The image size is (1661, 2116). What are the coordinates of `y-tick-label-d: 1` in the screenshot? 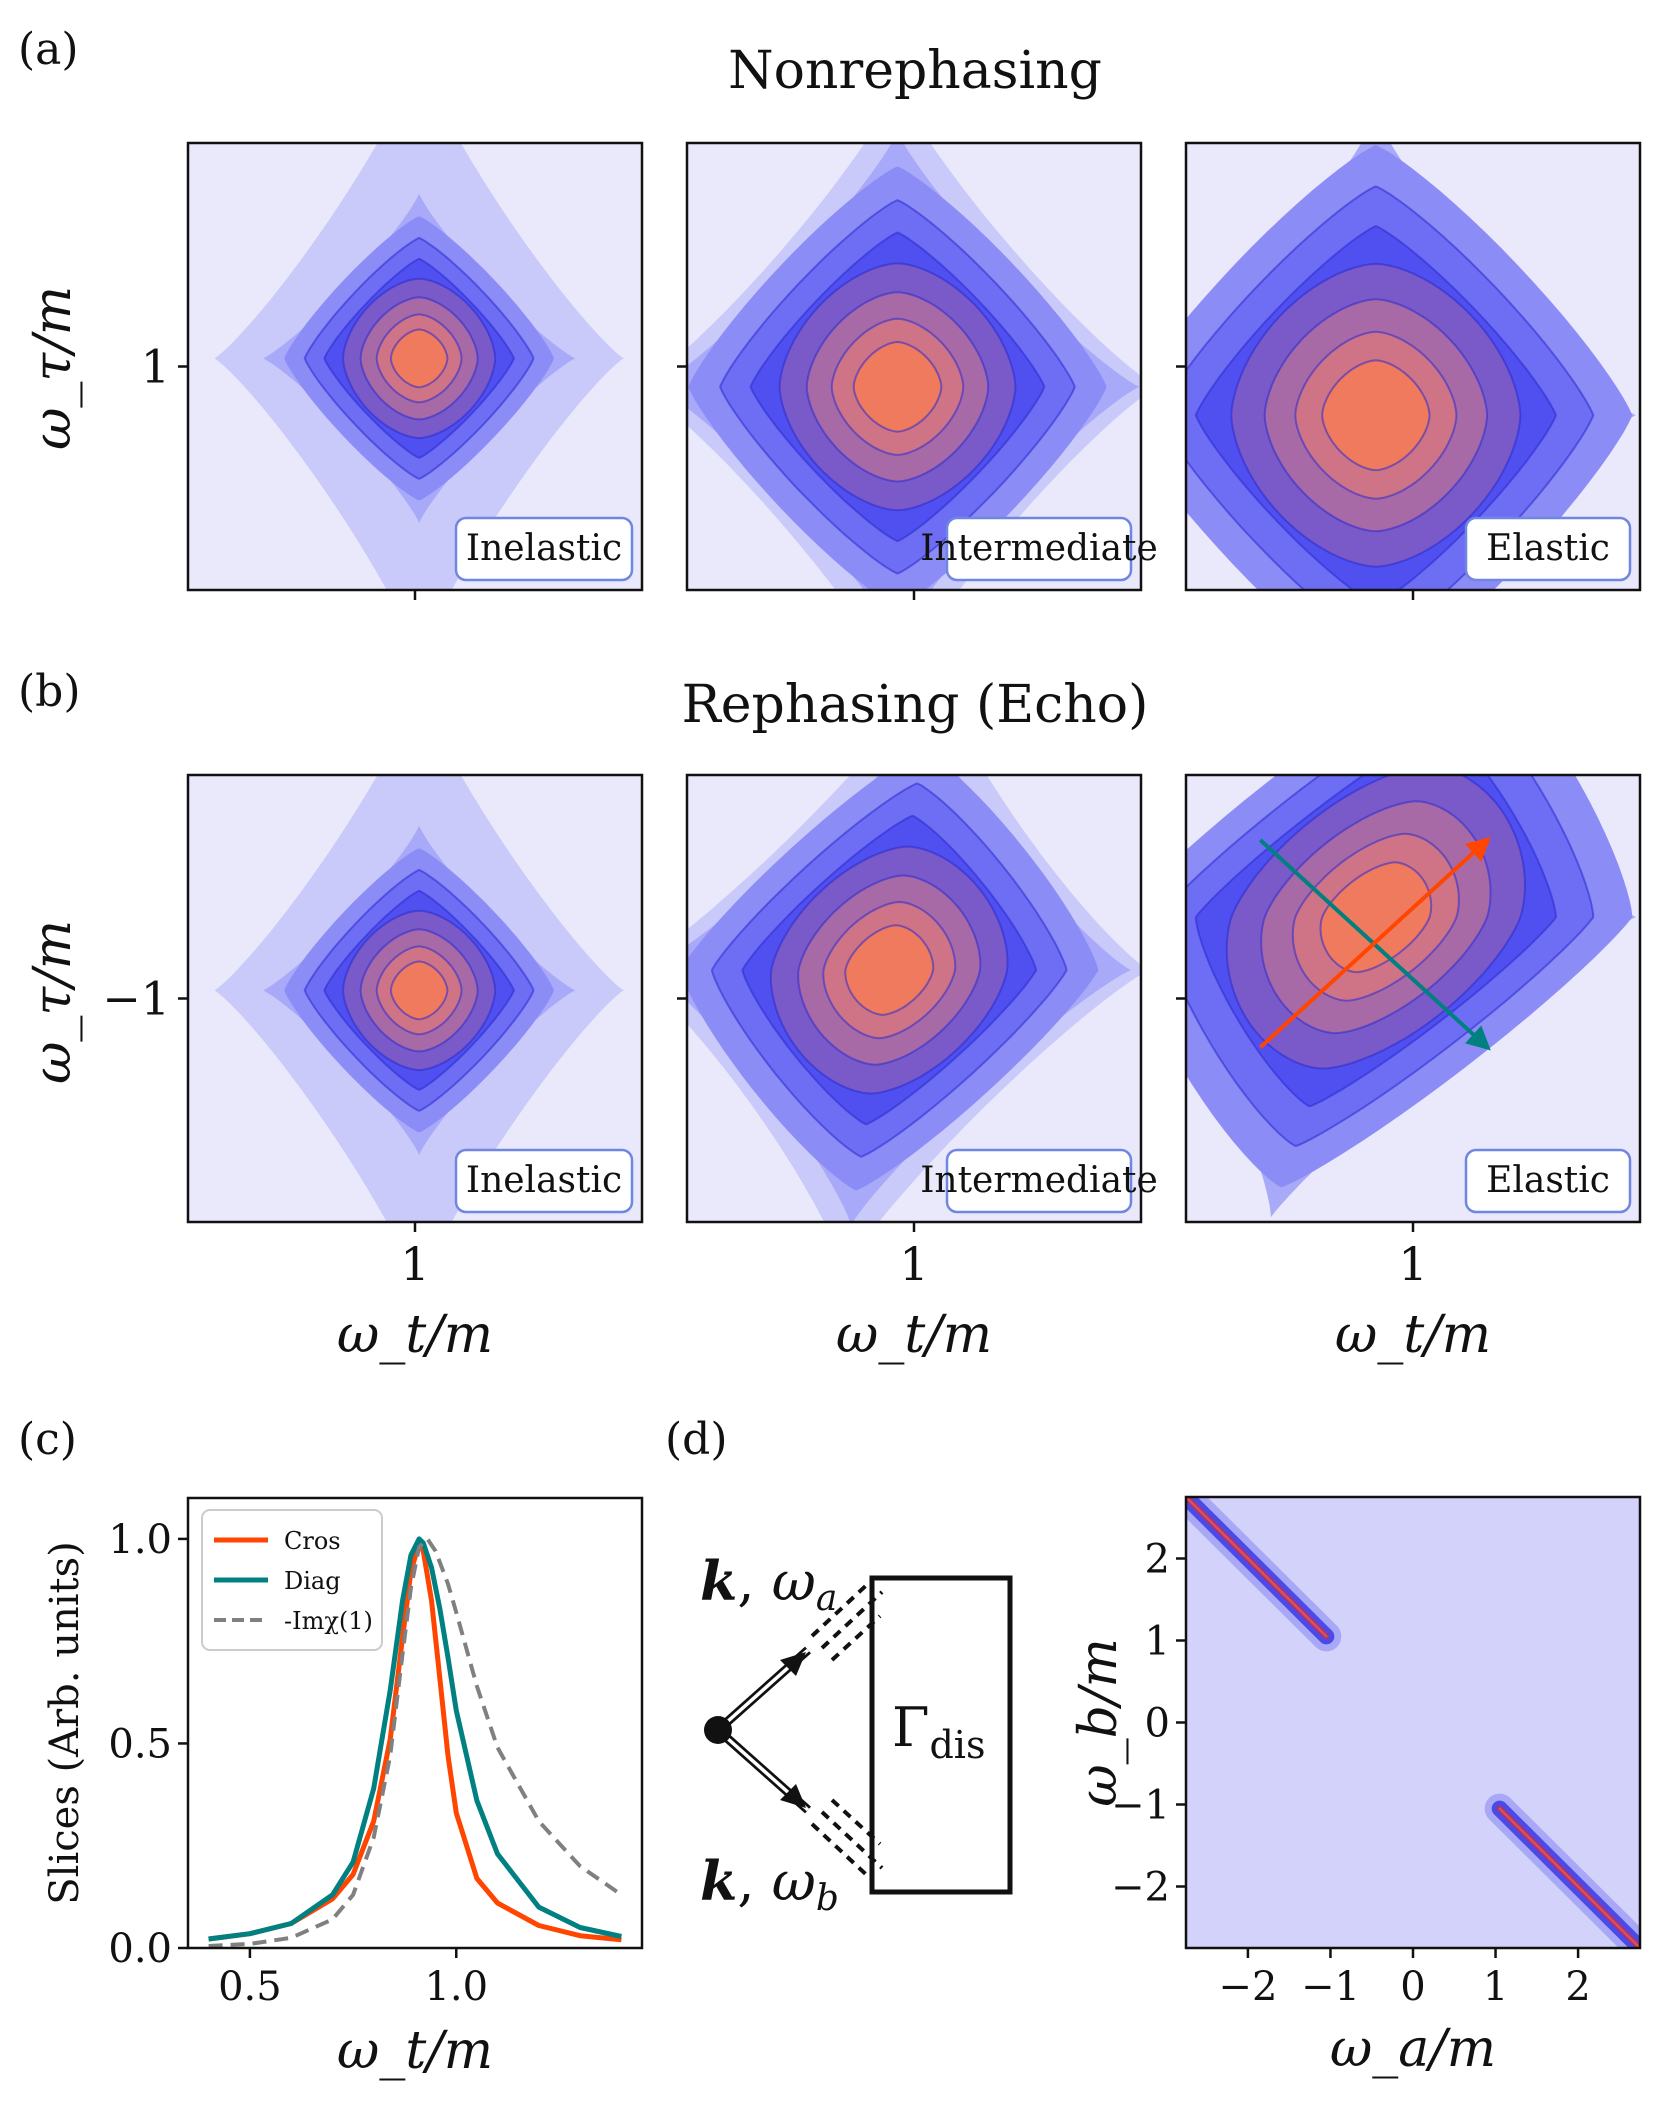 It's located at (1157, 1642).